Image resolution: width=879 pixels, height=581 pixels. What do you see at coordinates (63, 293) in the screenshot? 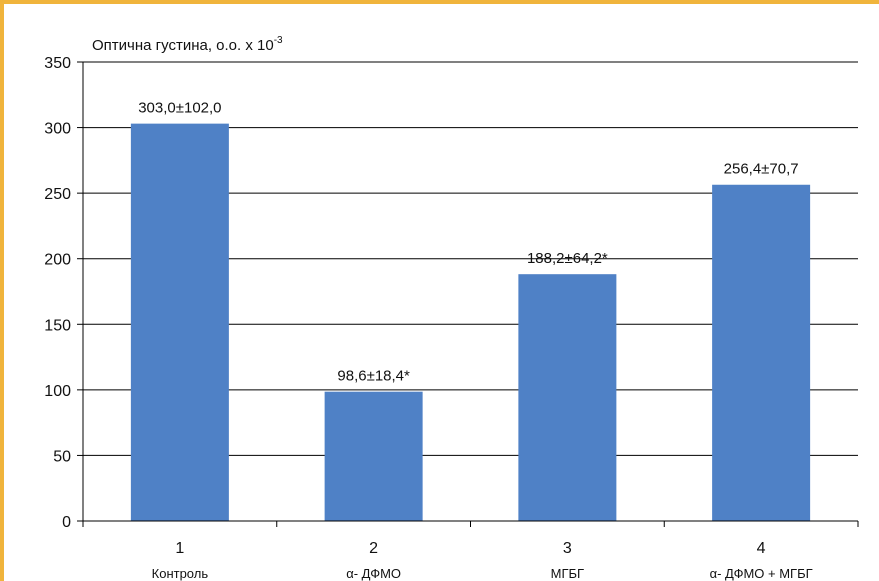
I see `y-axis-ticks: 0 50 100 150 200 250 300 350` at bounding box center [63, 293].